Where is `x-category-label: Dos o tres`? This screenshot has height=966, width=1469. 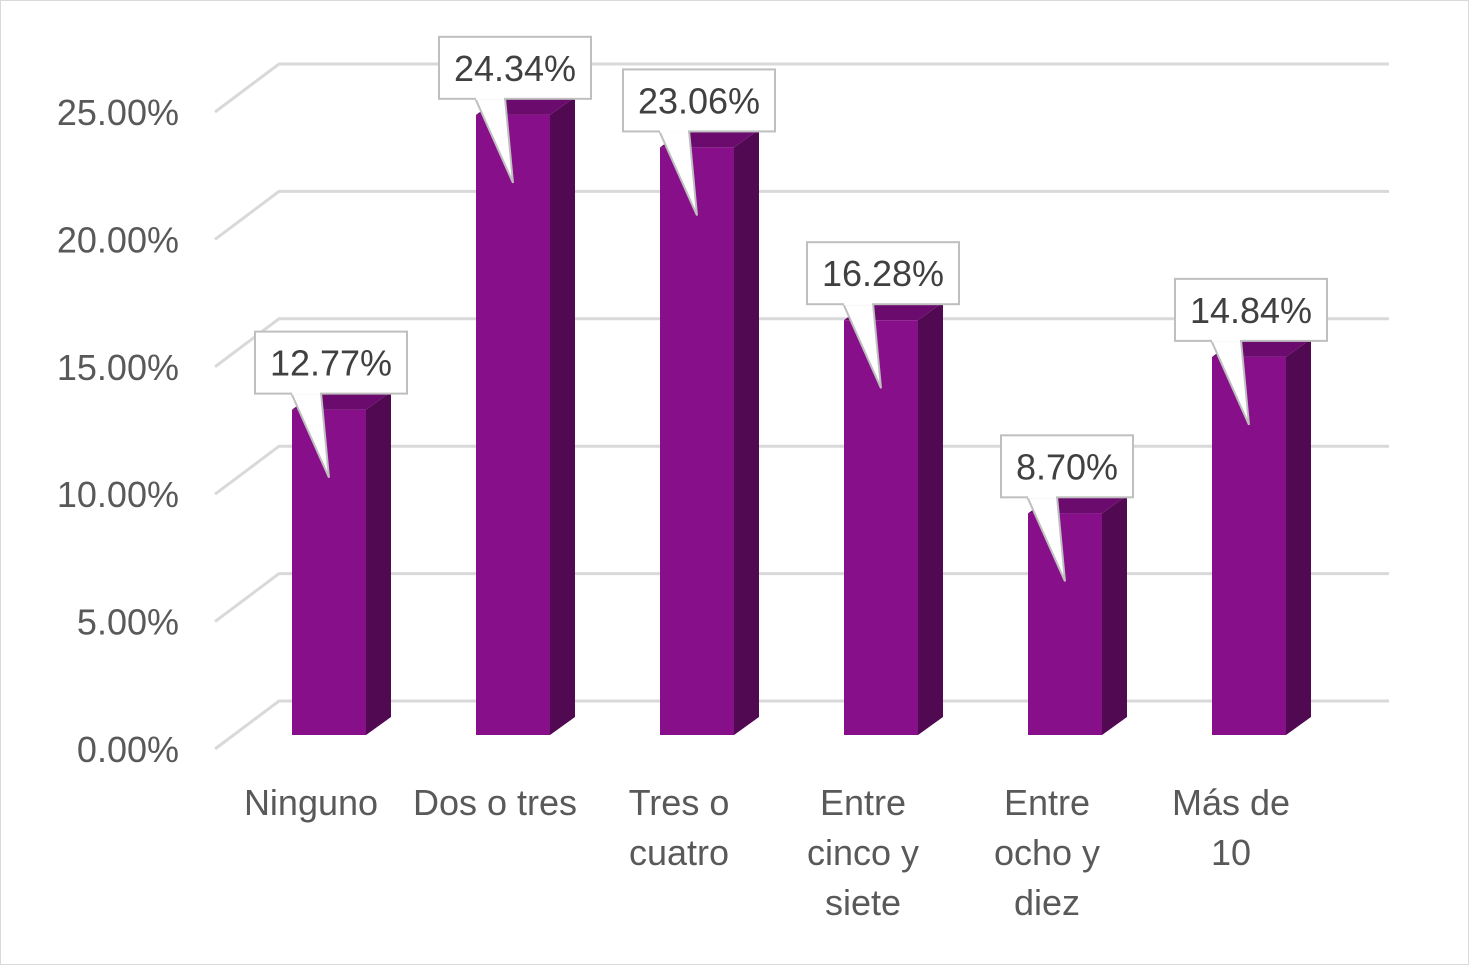
x-category-label: Dos o tres is located at coordinates (495, 802).